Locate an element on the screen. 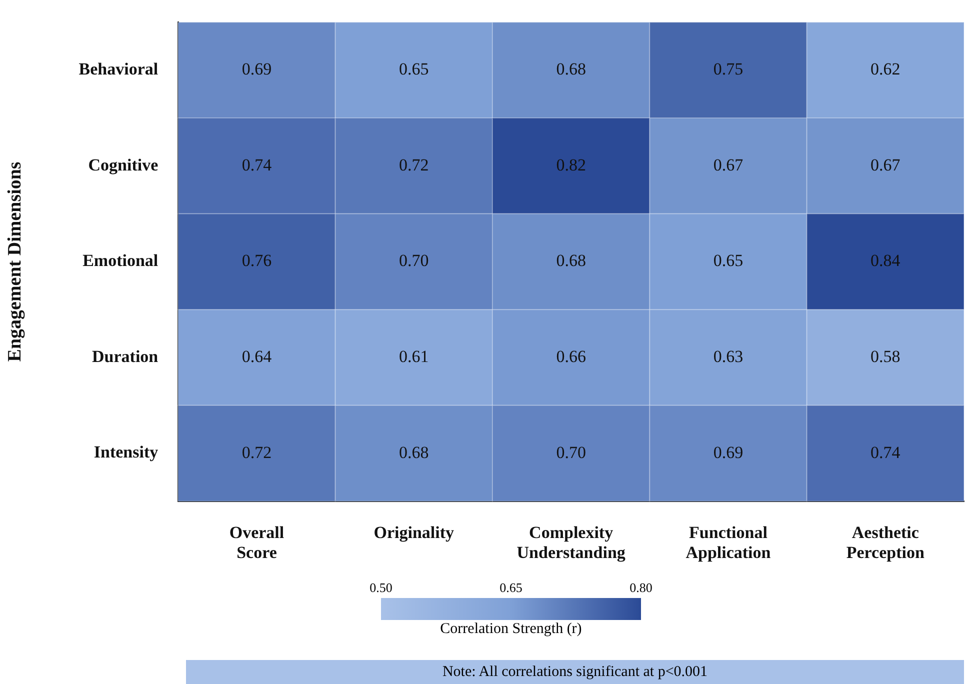 The width and height of the screenshot is (968, 684). data-label: 0.63 is located at coordinates (728, 356).